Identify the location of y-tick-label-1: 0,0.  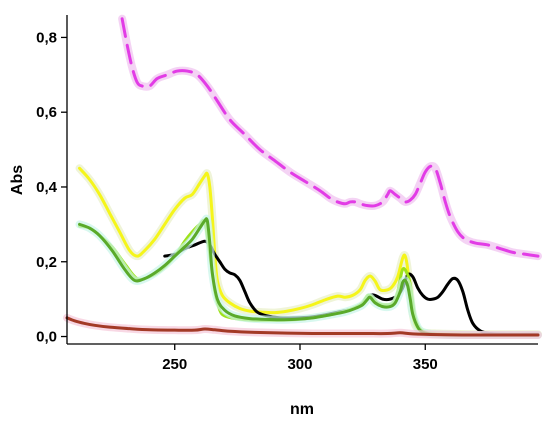
(46, 337).